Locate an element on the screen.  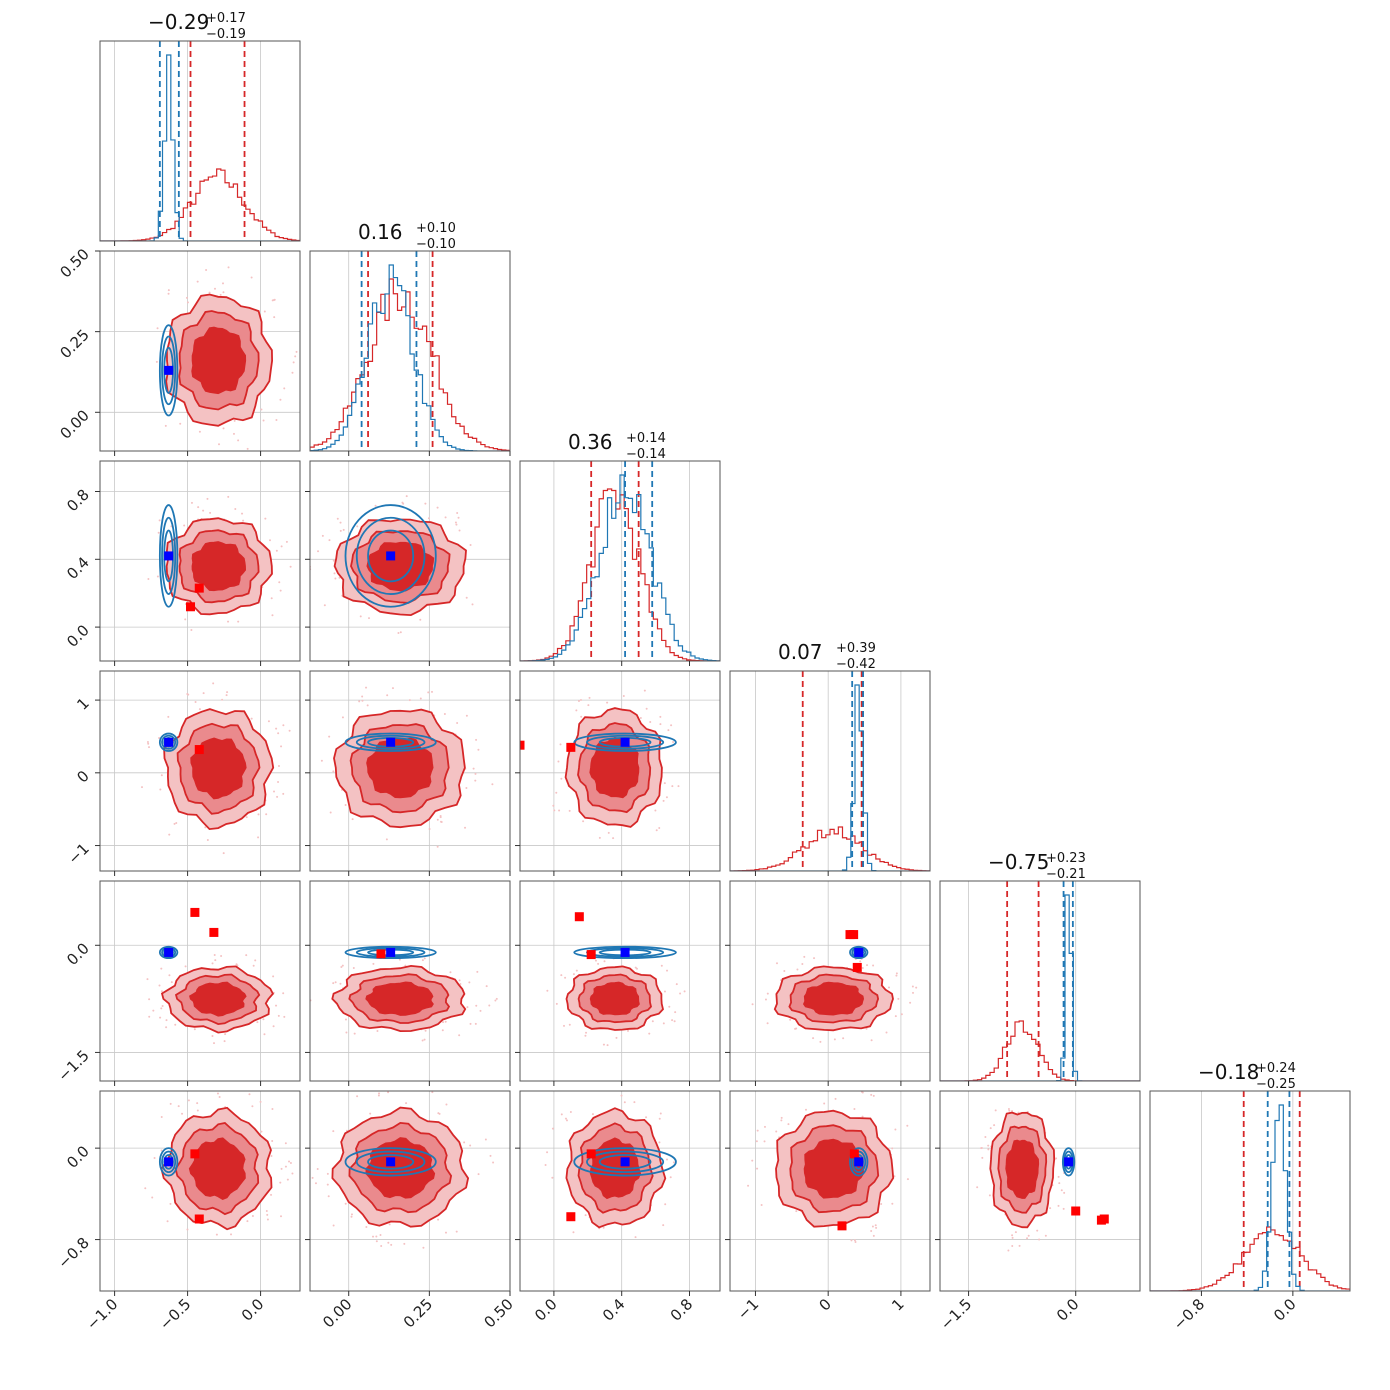
y-tick-label-2-1: 0.4 is located at coordinates (78, 568).